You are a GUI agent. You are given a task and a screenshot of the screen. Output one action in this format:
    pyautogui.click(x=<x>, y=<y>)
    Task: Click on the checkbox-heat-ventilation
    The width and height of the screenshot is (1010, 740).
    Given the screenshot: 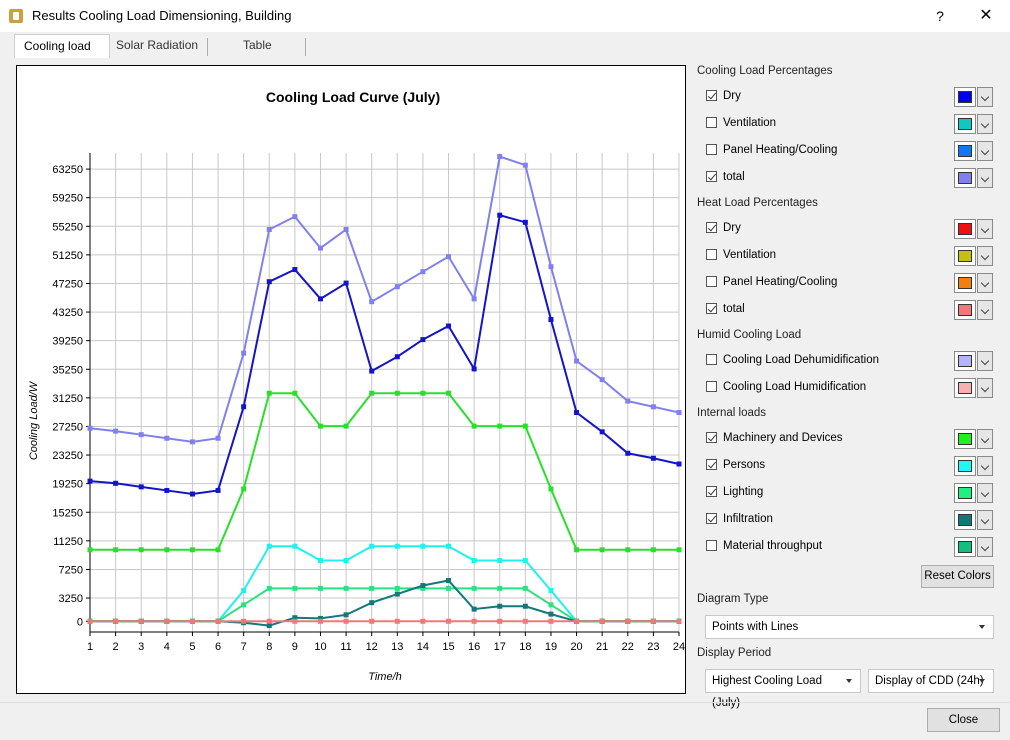 What is the action you would take?
    pyautogui.click(x=711, y=254)
    